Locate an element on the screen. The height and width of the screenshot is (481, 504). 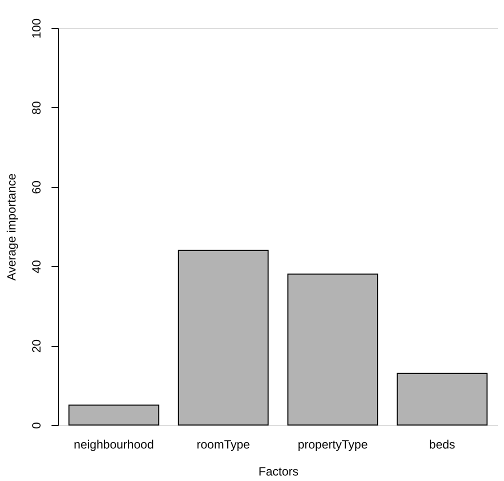
x-axis-title: Factors is located at coordinates (278, 471).